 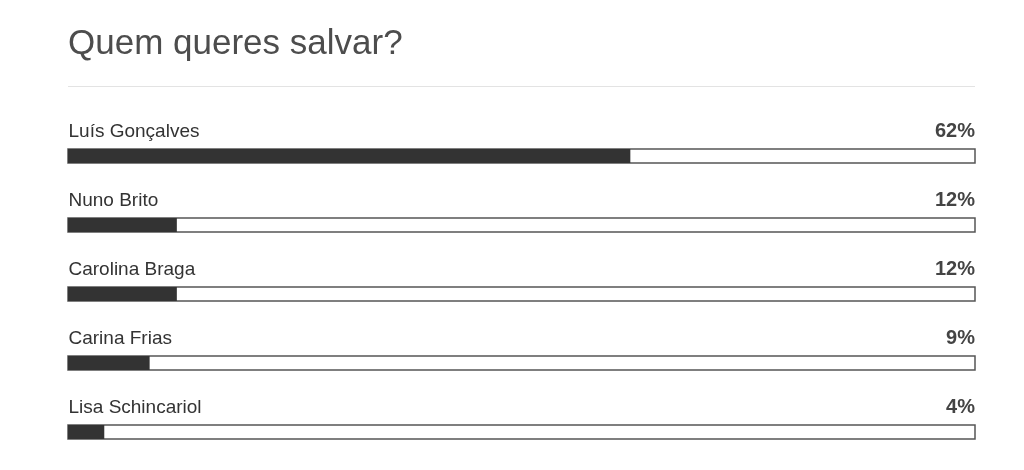 I want to click on y-tick-label: Carina Frias, so click(x=120, y=337).